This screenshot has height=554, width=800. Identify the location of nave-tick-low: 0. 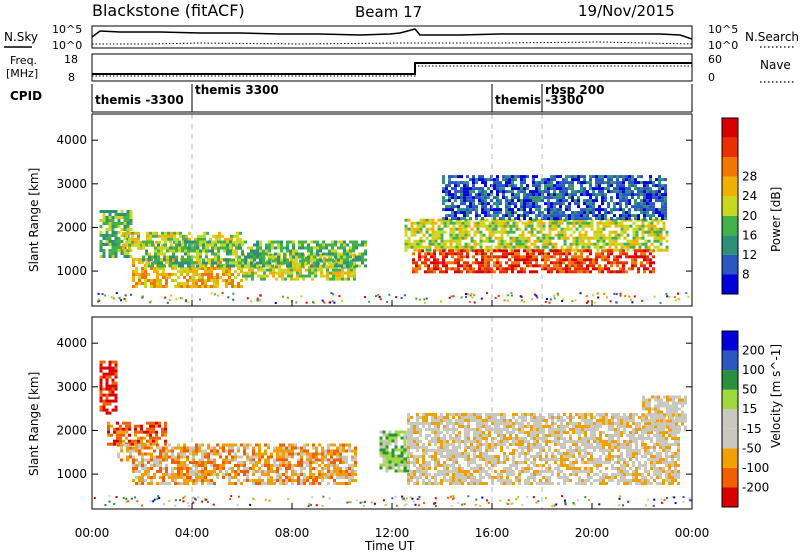
(711, 77).